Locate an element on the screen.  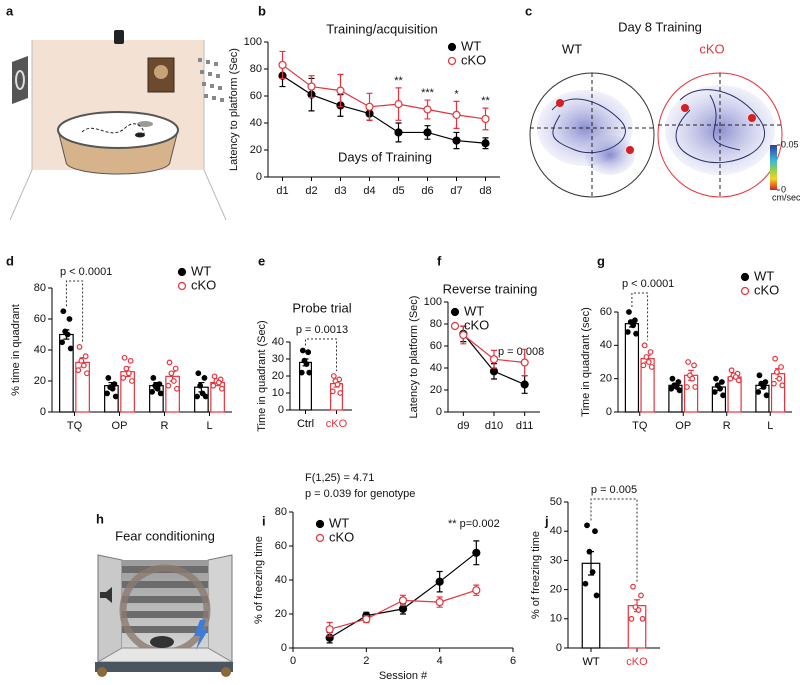
annotation: p = 0.039 for genotype is located at coordinates (360, 494).